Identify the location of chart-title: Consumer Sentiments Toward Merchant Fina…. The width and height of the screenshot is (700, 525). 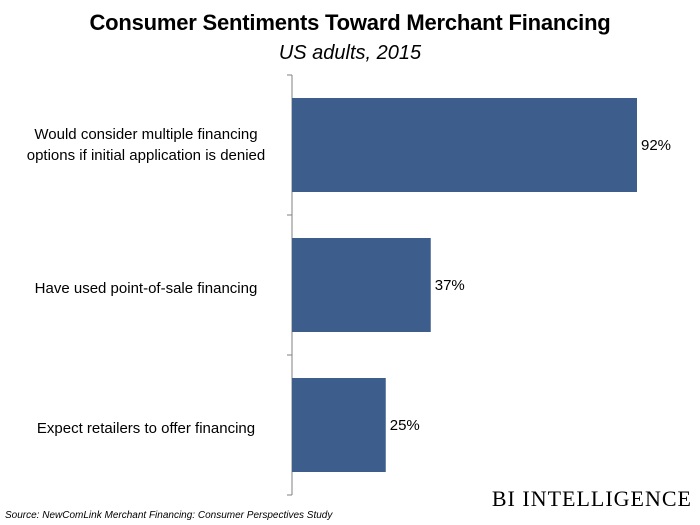
(350, 22).